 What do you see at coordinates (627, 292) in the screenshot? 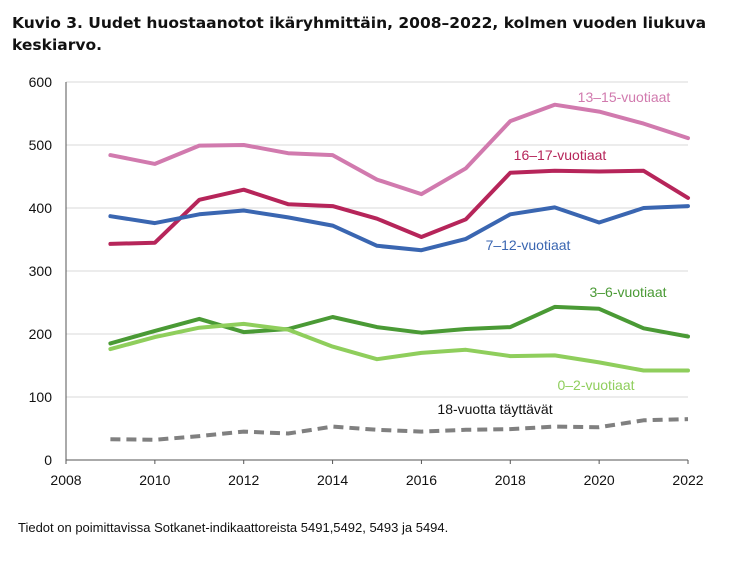
I see `series-label-3-6-vuotiaat: 3–6-vuotiaat` at bounding box center [627, 292].